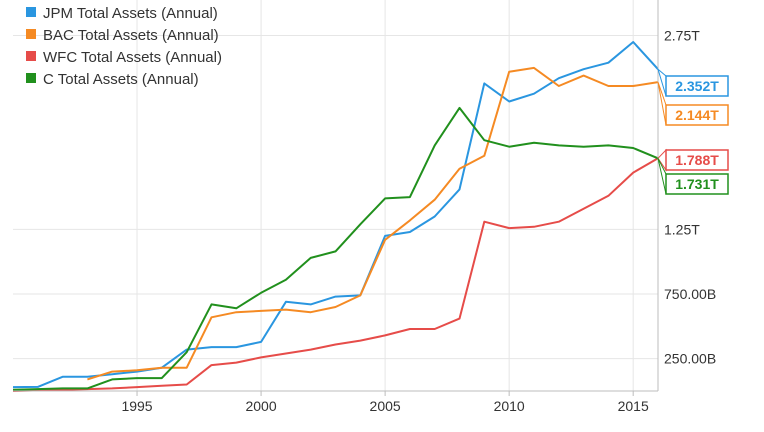  I want to click on x-tick-label: 2015, so click(633, 406).